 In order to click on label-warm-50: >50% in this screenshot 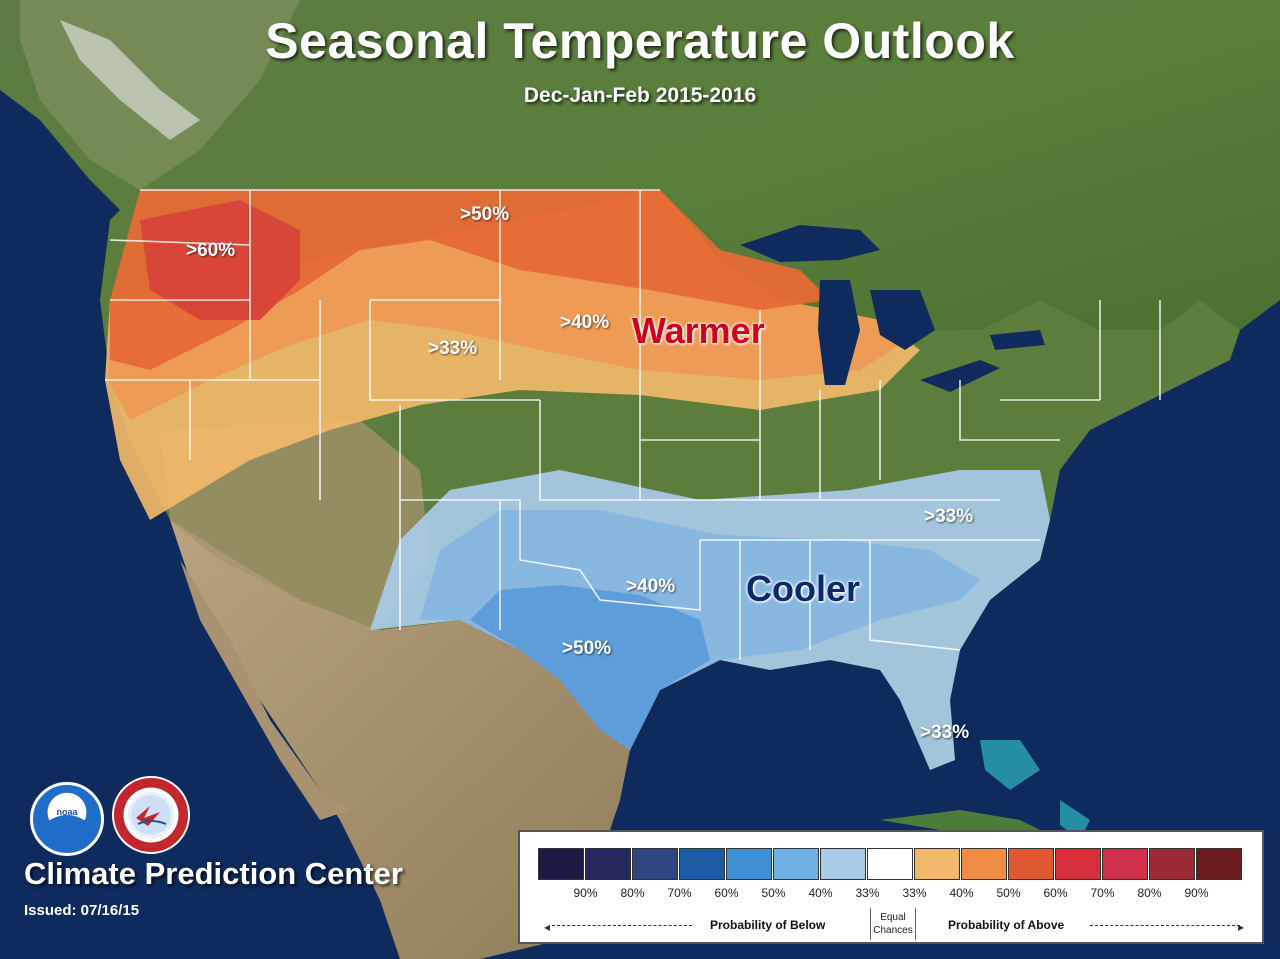, I will do `click(485, 214)`.